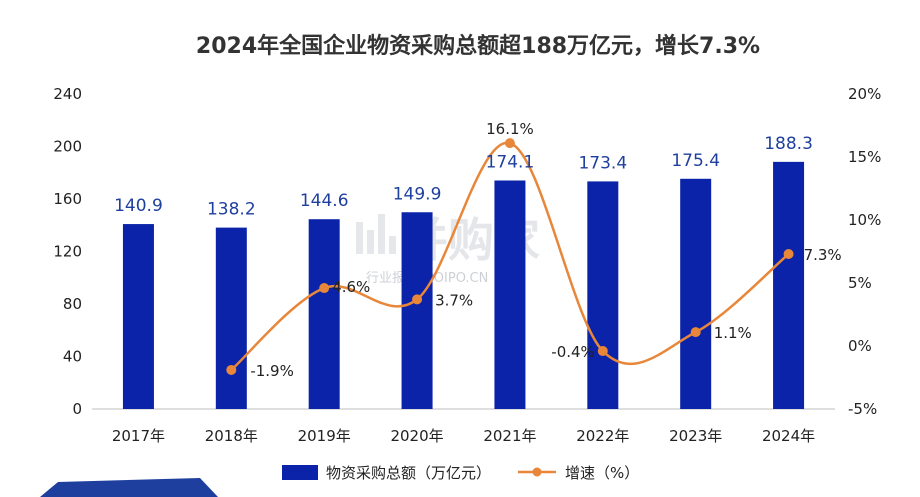  What do you see at coordinates (408, 473) in the screenshot?
I see `legend-bar-label: 物资采购总额（万亿元）` at bounding box center [408, 473].